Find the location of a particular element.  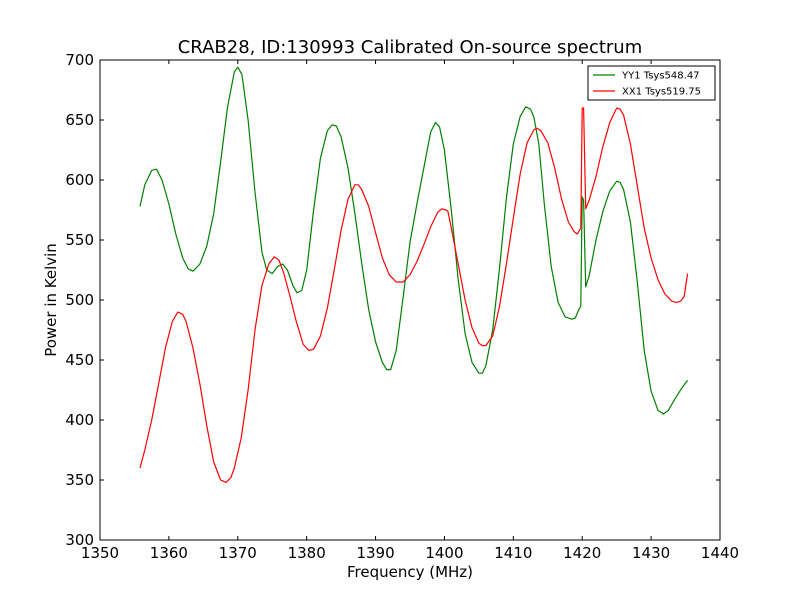

y-tick-label: 550 is located at coordinates (79, 240).